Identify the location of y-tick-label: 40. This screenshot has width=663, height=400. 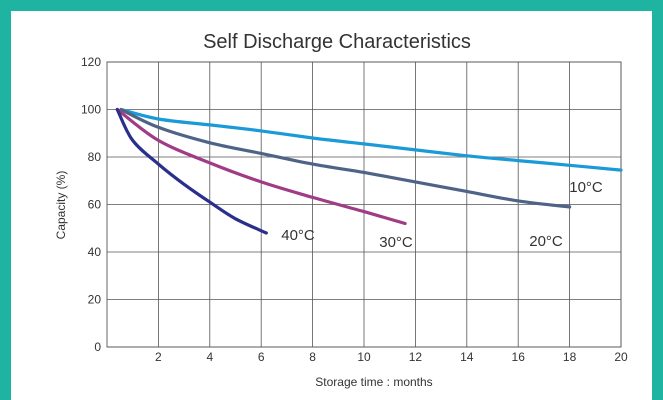
(95, 252).